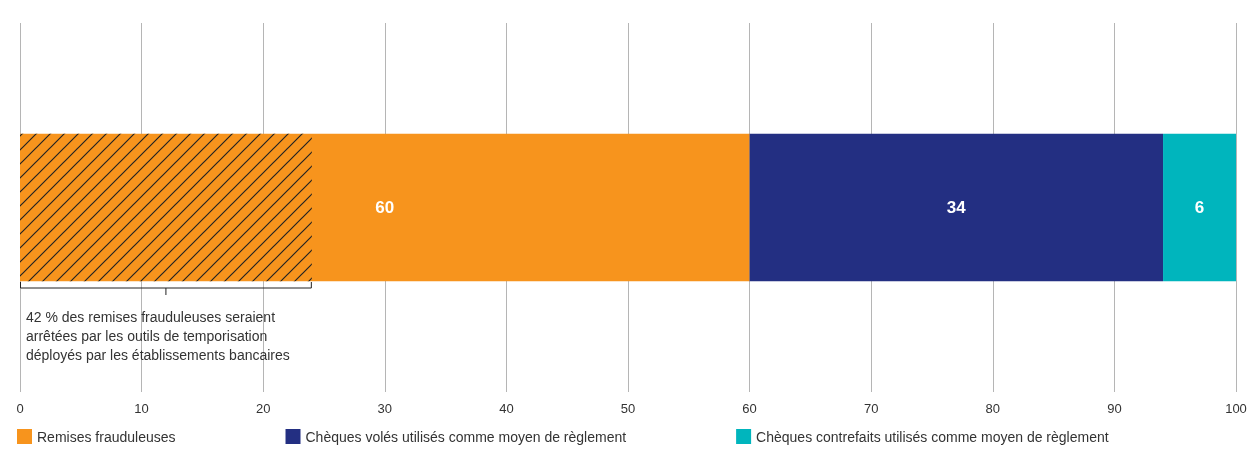  What do you see at coordinates (158, 335) in the screenshot?
I see `band-label: 42 % des remises frauduleuses seraient arrêtées par les outils de temporisation déployés par les établissements bancaires` at bounding box center [158, 335].